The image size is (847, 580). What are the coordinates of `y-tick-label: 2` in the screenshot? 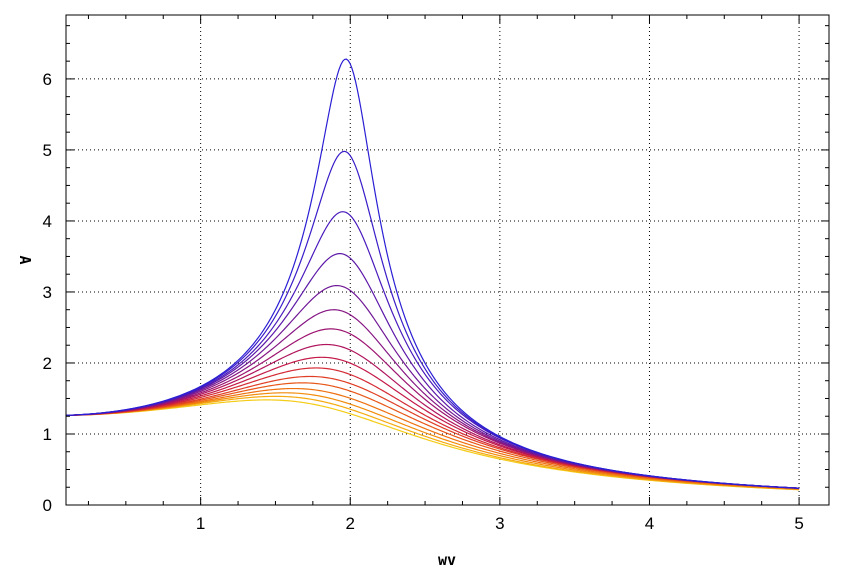 It's located at (47, 363).